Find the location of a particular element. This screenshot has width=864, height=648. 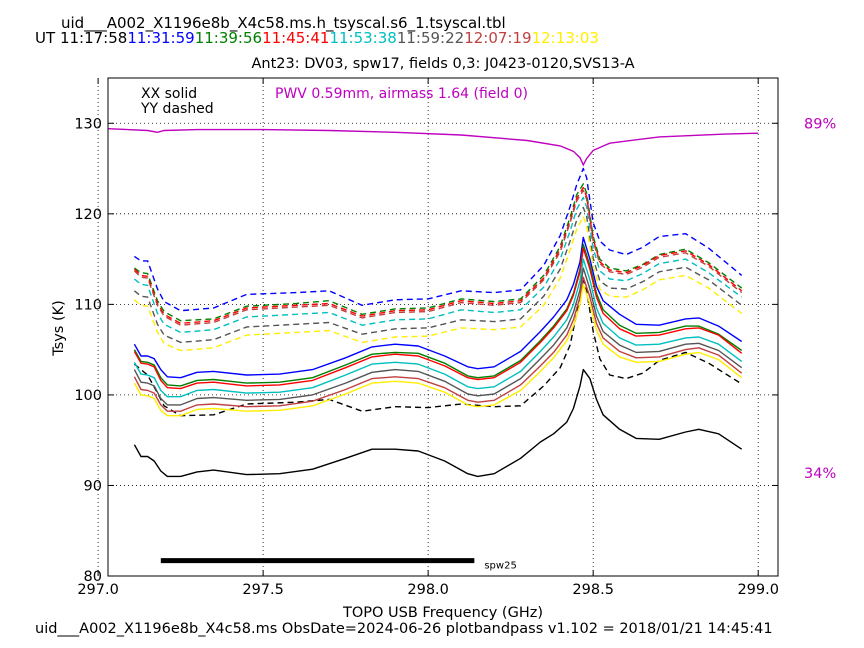

pwv-annotation: PWV 0.59mm, airmass 1.64 (field 0) is located at coordinates (401, 94).